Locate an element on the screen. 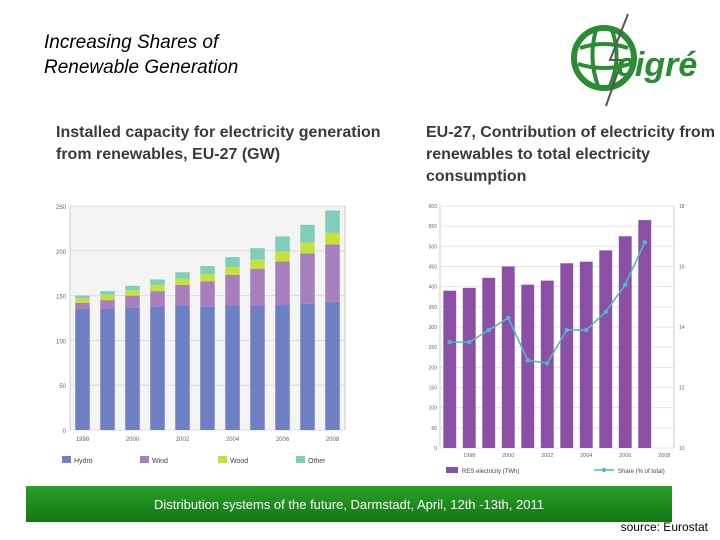 Image resolution: width=720 pixels, height=540 pixels. y-right-tick-label-14: 14 is located at coordinates (682, 328).